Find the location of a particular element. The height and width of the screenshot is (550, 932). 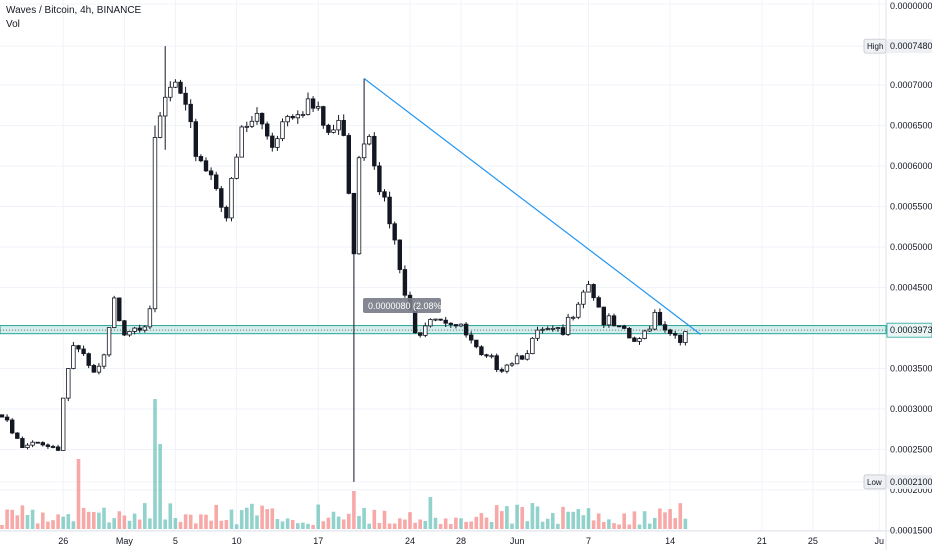

time-tick-label: 26 is located at coordinates (63, 541).